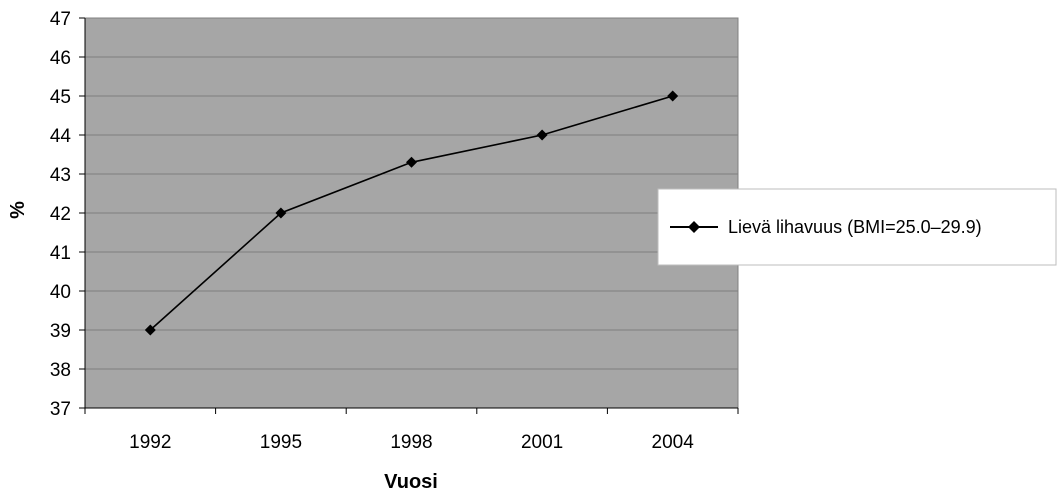 Image resolution: width=1060 pixels, height=492 pixels. I want to click on x-tick-label-1992: 1992, so click(150, 442).